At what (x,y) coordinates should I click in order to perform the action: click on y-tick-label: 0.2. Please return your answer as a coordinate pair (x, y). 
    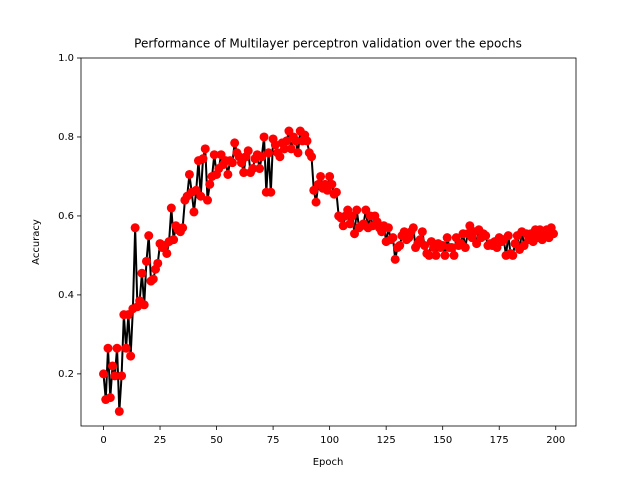
    Looking at the image, I should click on (66, 374).